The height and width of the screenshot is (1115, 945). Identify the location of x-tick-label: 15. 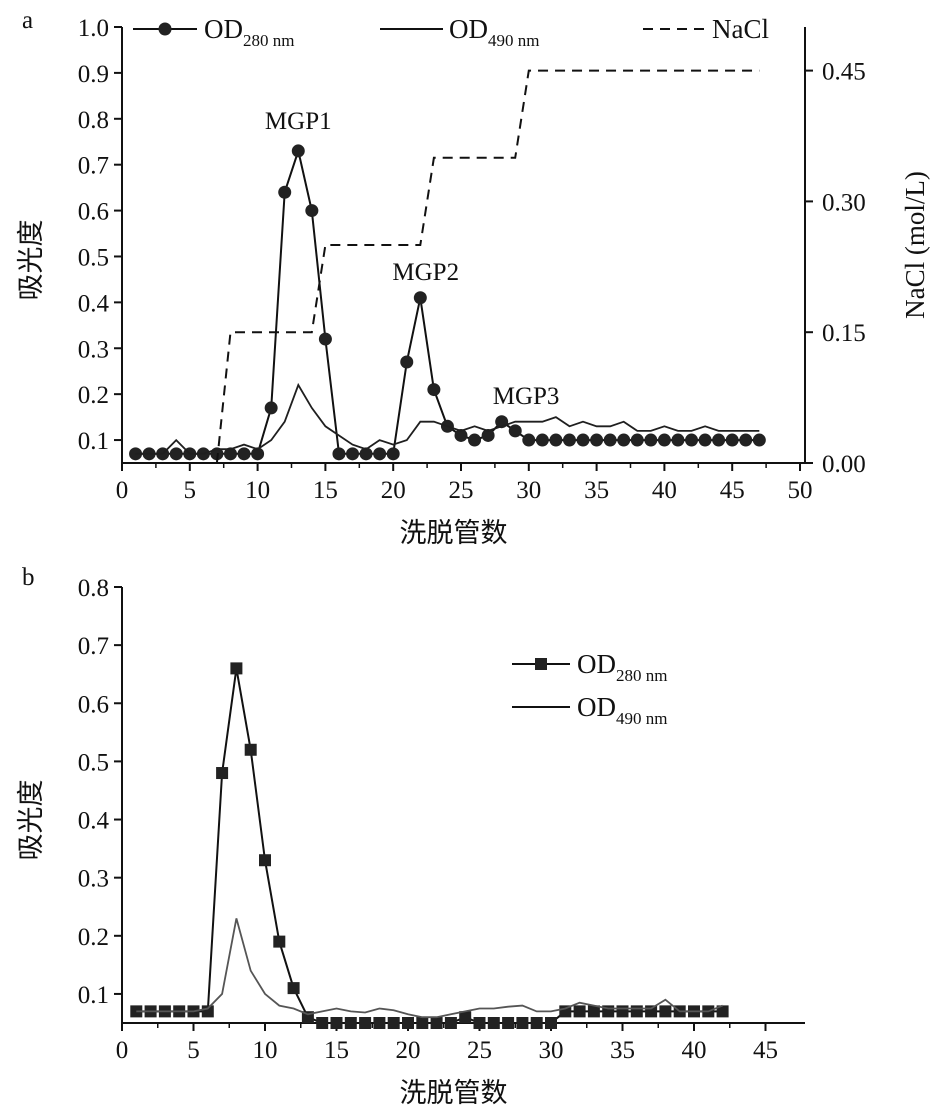
(325, 490).